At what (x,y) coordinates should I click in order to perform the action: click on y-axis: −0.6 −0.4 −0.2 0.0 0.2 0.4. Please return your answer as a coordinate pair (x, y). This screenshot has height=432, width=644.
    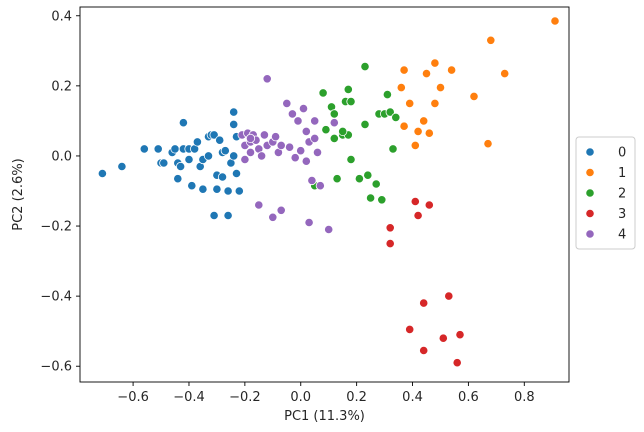
    Looking at the image, I should click on (60, 192).